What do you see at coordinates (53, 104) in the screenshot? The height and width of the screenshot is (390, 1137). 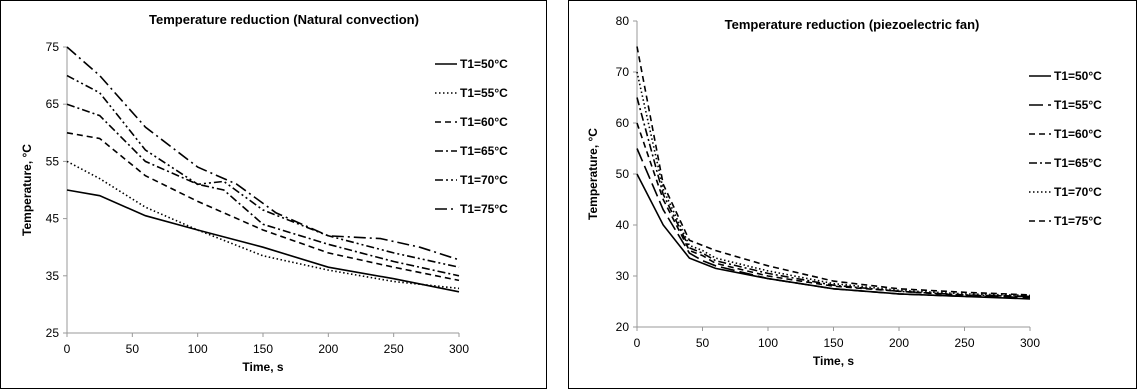 I see `y-tick-label: 65` at bounding box center [53, 104].